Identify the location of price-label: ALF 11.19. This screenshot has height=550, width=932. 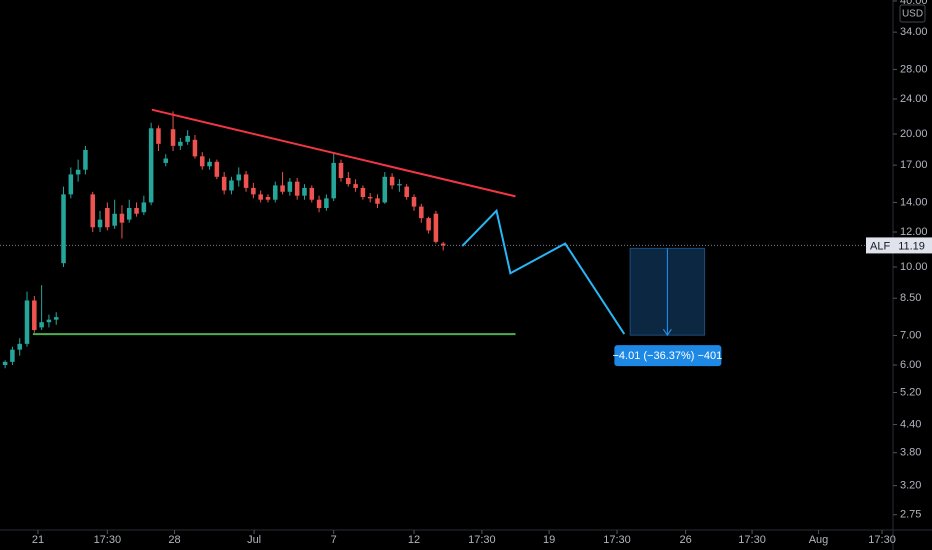
(897, 246).